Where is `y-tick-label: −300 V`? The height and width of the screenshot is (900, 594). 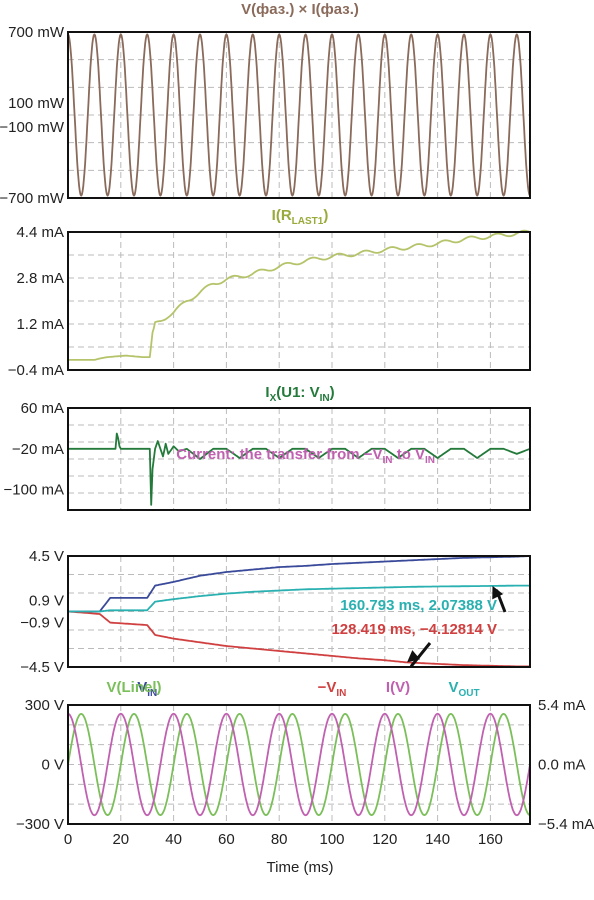 y-tick-label: −300 V is located at coordinates (40, 824).